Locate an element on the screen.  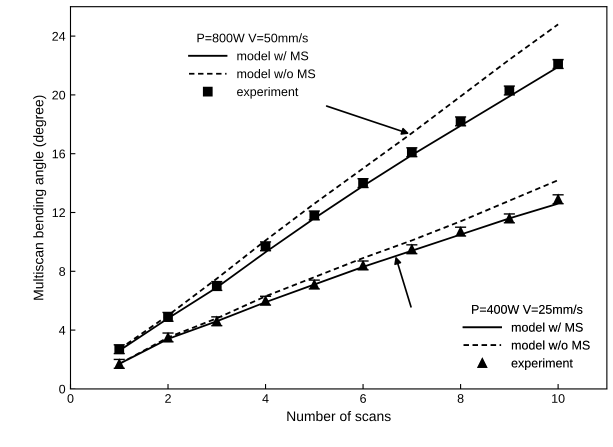
y-tick-label: 8 is located at coordinates (62, 271).